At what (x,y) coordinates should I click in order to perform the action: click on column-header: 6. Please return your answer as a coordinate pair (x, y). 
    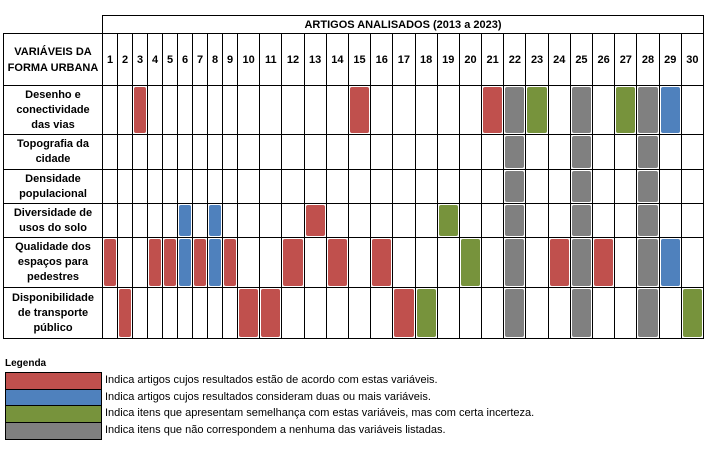
    Looking at the image, I should click on (185, 59).